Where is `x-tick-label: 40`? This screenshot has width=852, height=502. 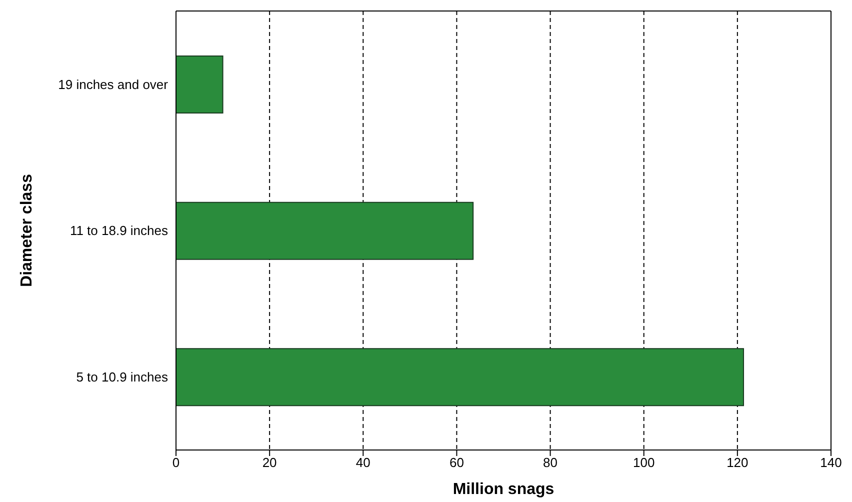
x-tick-label: 40 is located at coordinates (363, 462).